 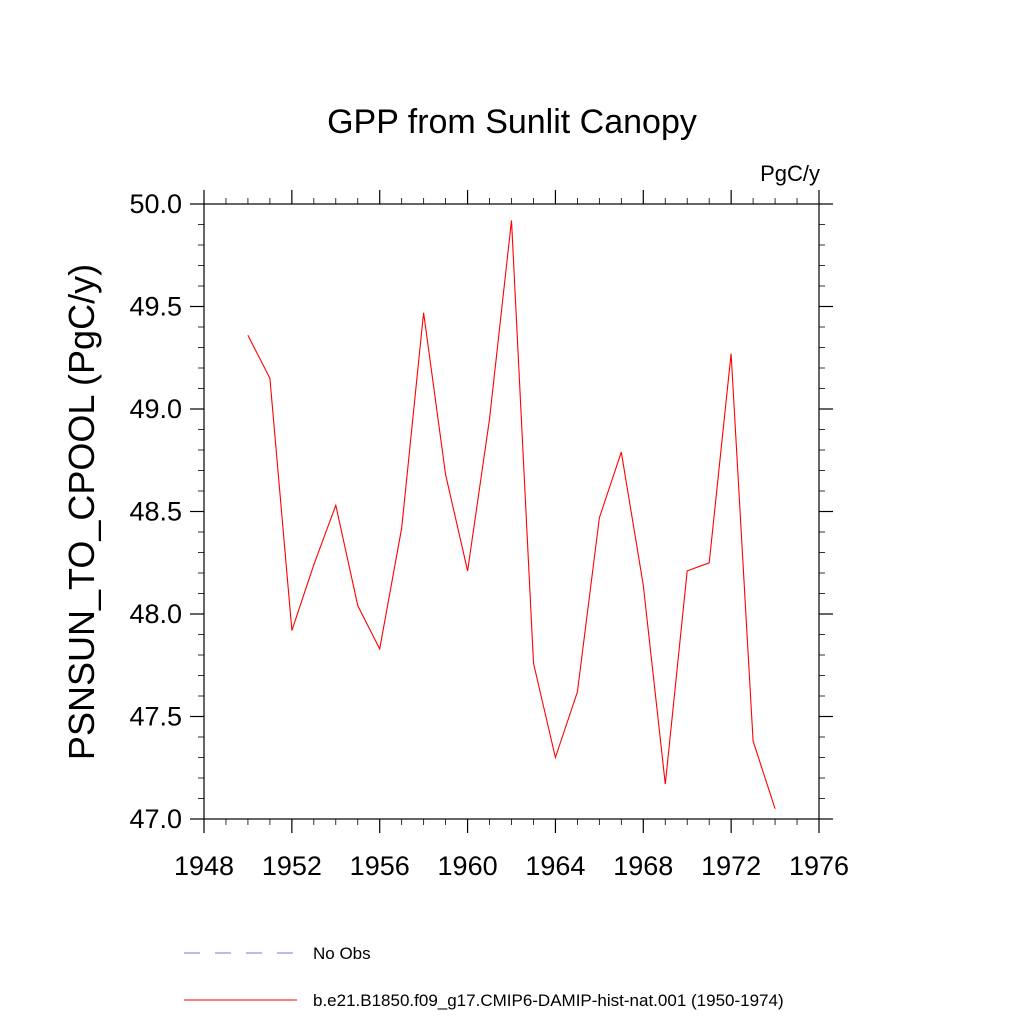 I want to click on chart-title: GPP from Sunlit Canopy, so click(x=512, y=122).